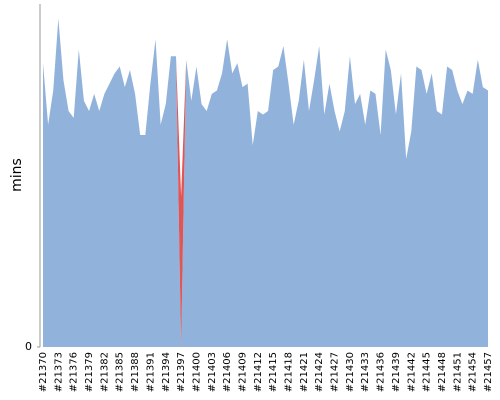  Describe the element at coordinates (381, 372) in the screenshot. I see `x-tick-label: #21436` at that location.